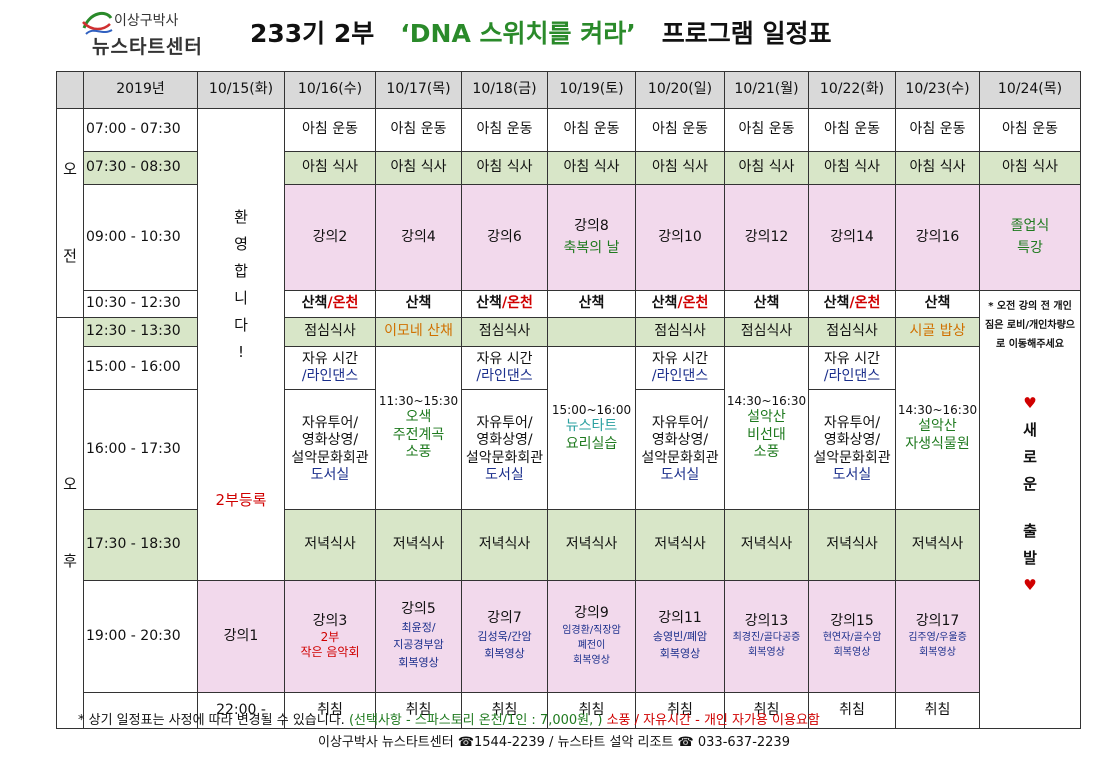  Describe the element at coordinates (140, 332) in the screenshot. I see `time-cell: 12:30 - 13:30` at that location.